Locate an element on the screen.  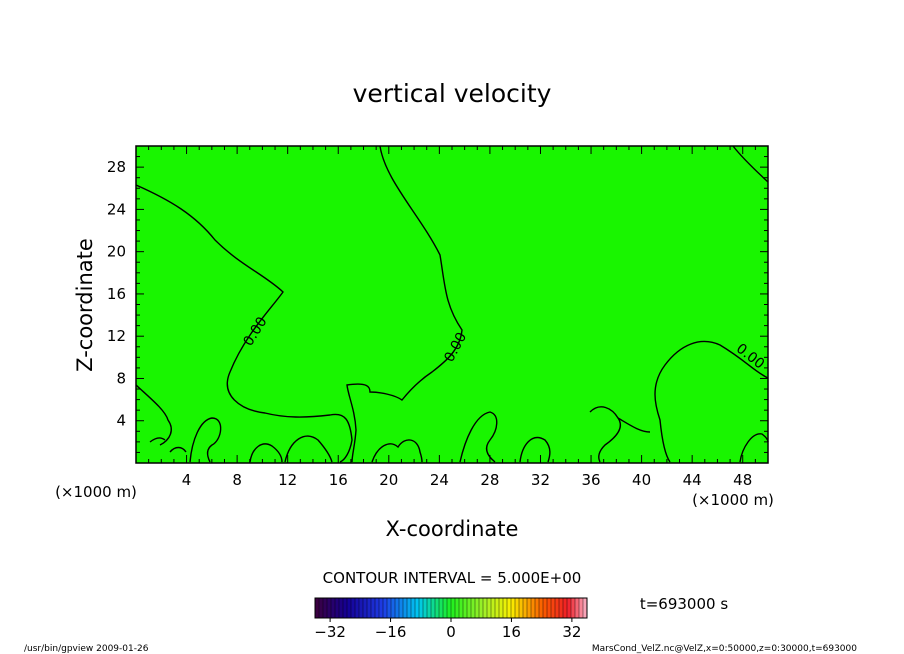
contour-line-middle is located at coordinates (404, 304).